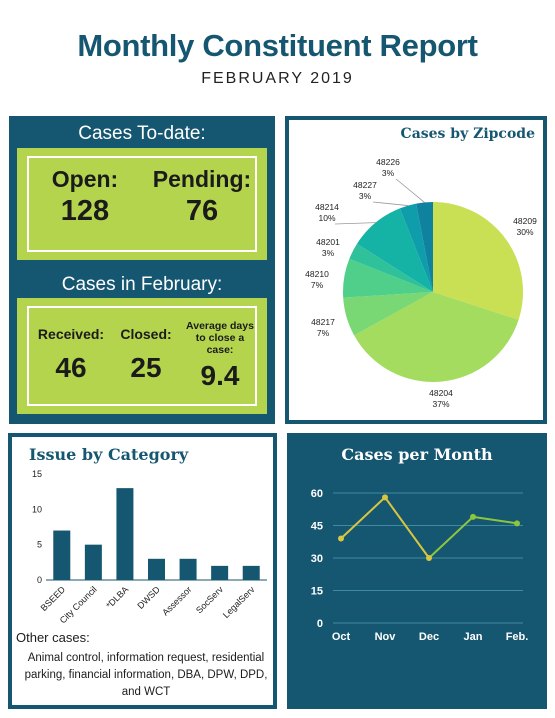  What do you see at coordinates (341, 637) in the screenshot?
I see `line-xtick-label: Oct` at bounding box center [341, 637].